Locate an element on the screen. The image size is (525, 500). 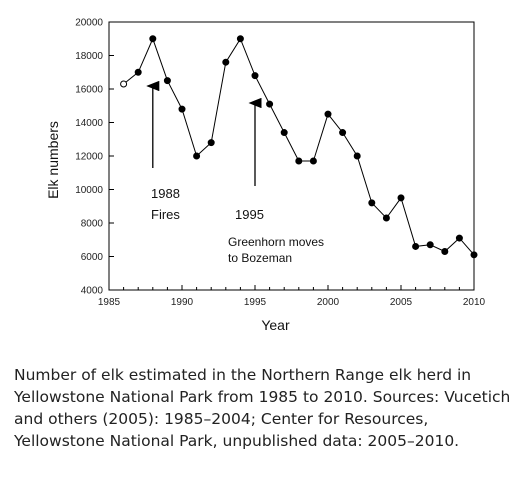
annotation-1995-line-1: Greenhorn moves is located at coordinates (276, 242).